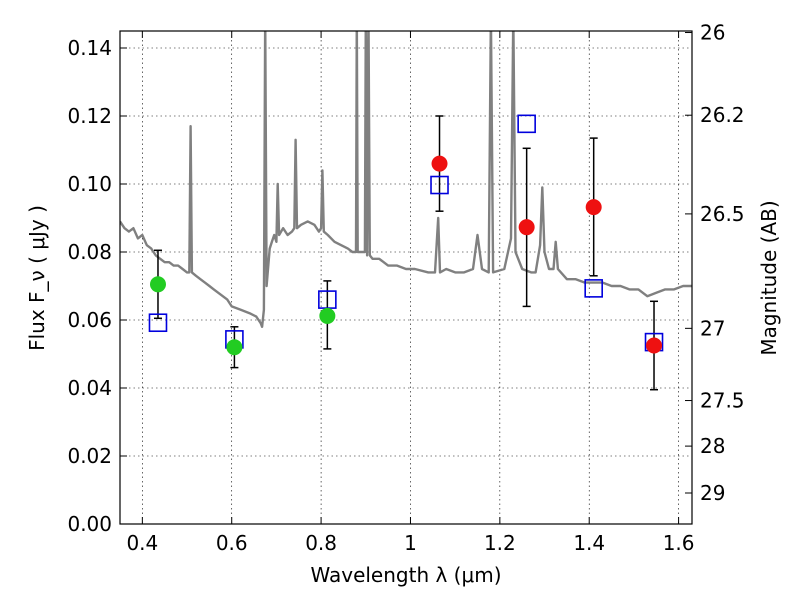 Image resolution: width=800 pixels, height=600 pixels. Describe the element at coordinates (589, 543) in the screenshot. I see `x-tick-label: 1.4` at that location.